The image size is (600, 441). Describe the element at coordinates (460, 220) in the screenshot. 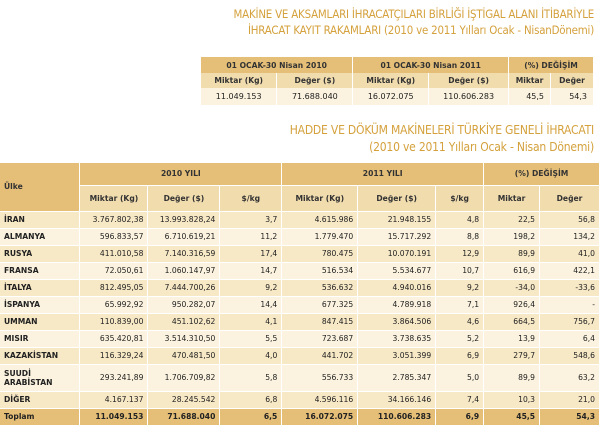

I see `cell-p11: 4,8` at that location.